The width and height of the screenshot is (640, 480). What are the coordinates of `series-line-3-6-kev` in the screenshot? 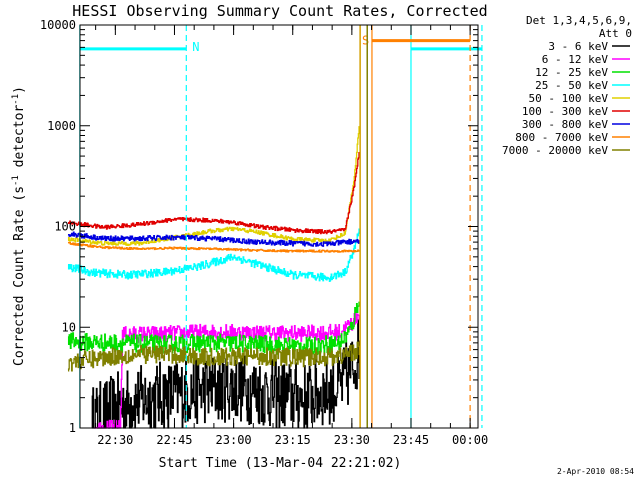 It's located at (225, 374).